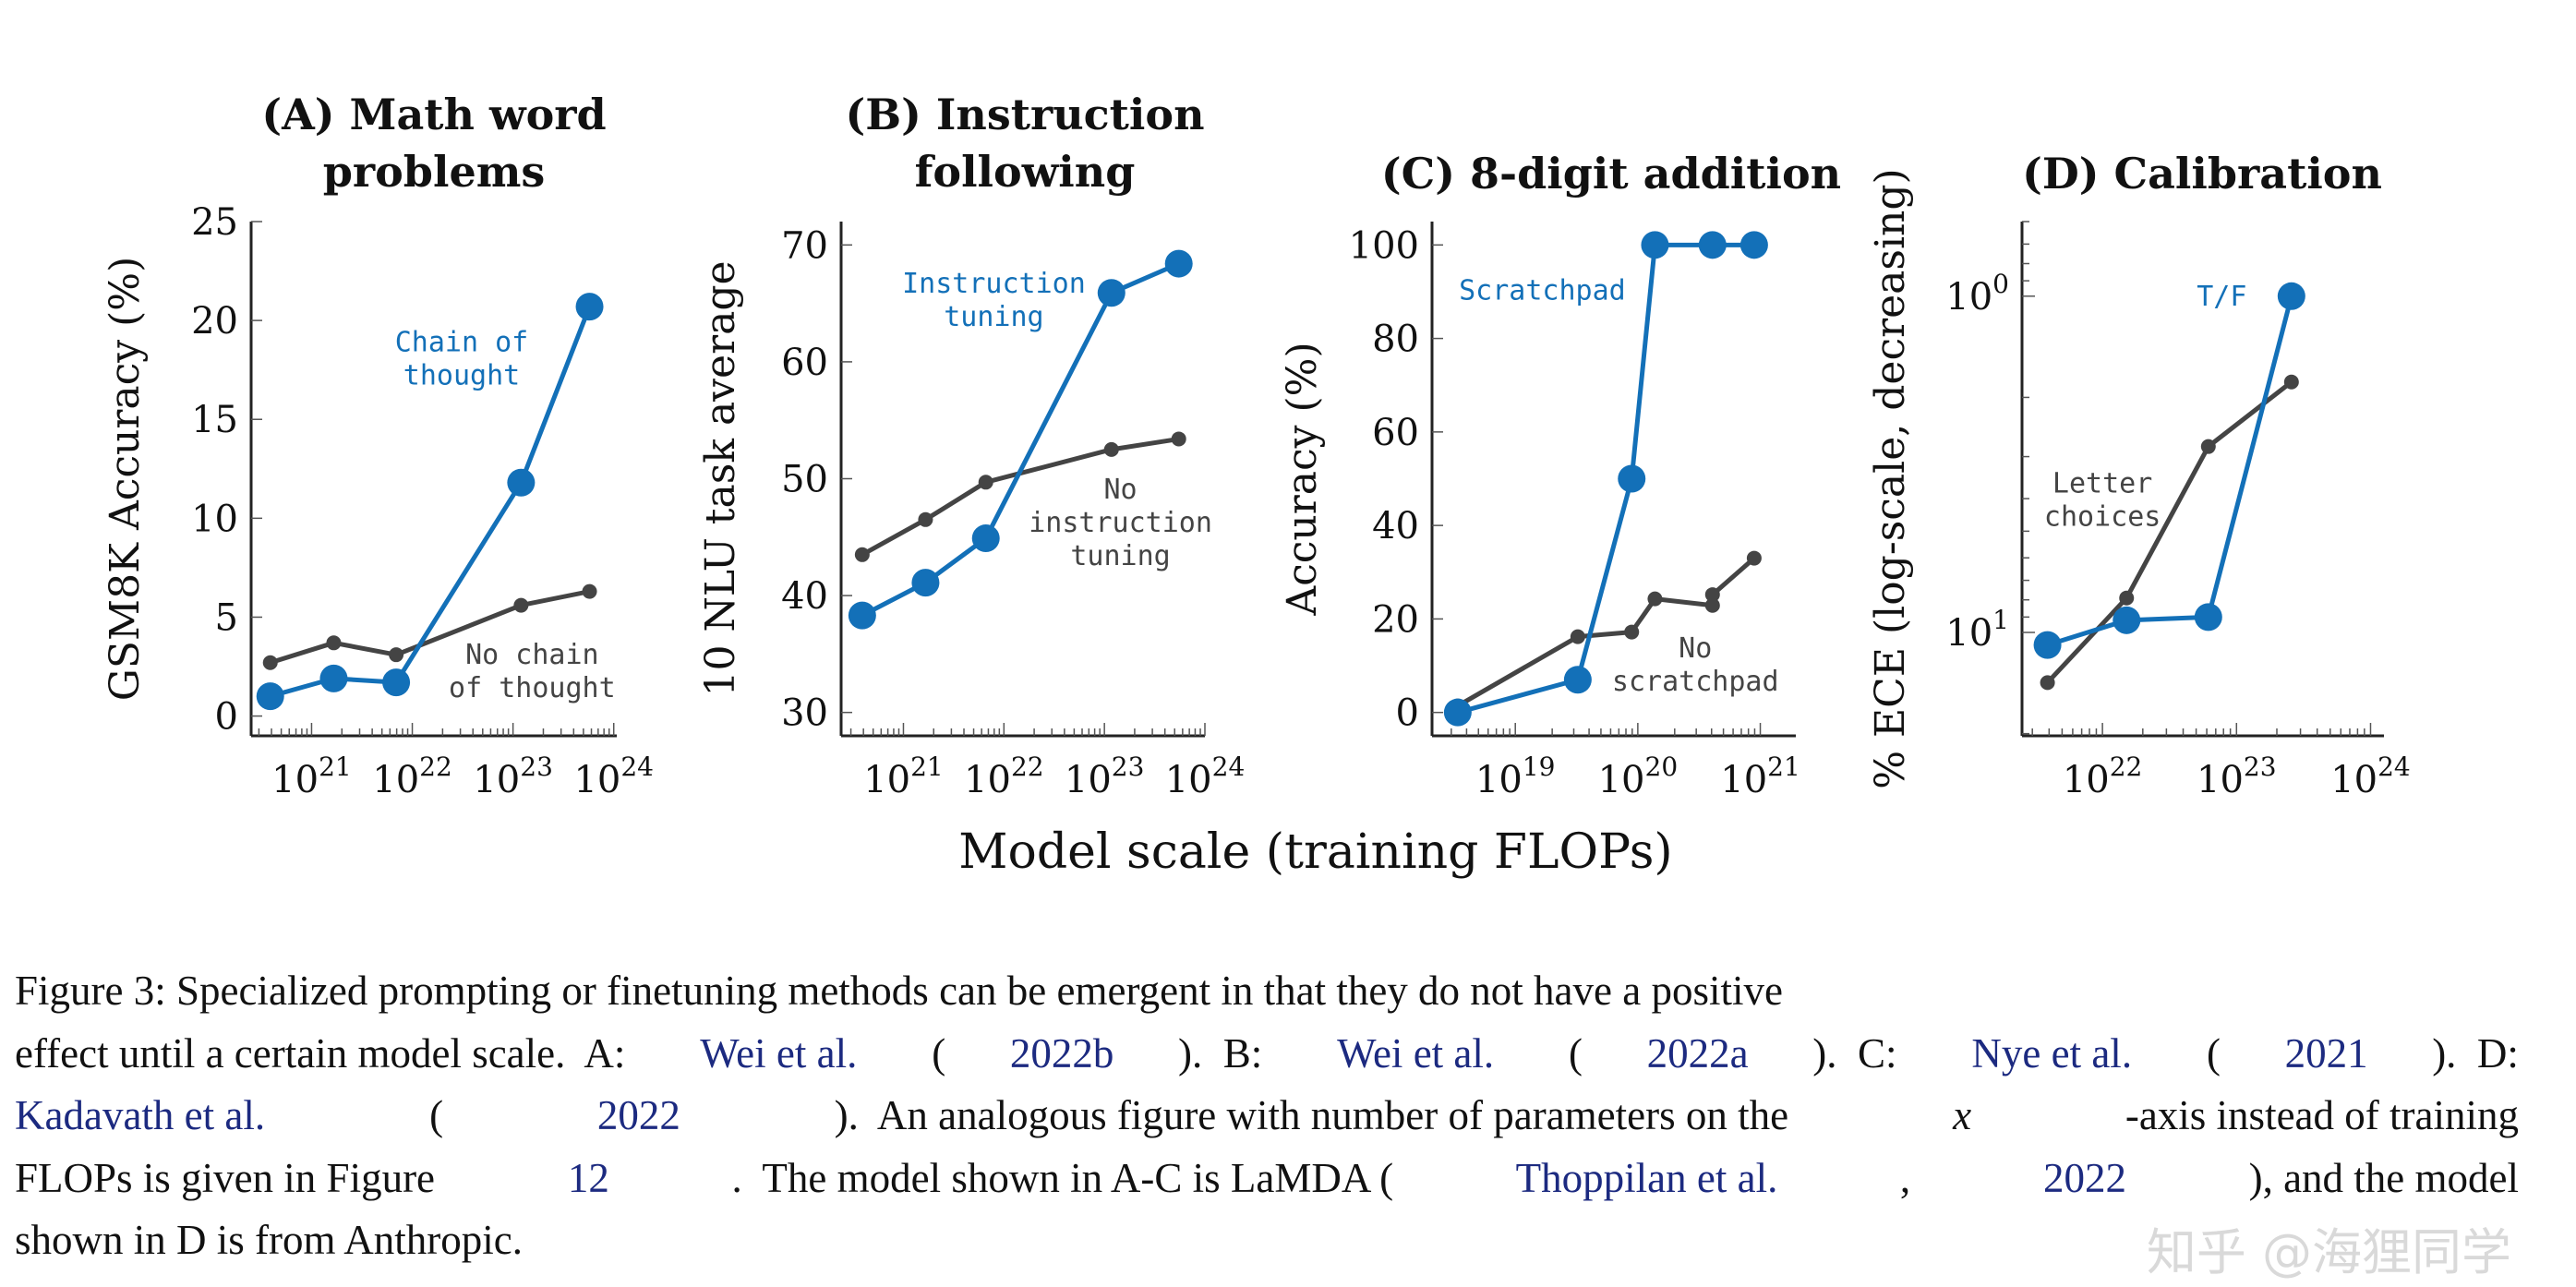  I want to click on series-annotation: thought, so click(461, 376).